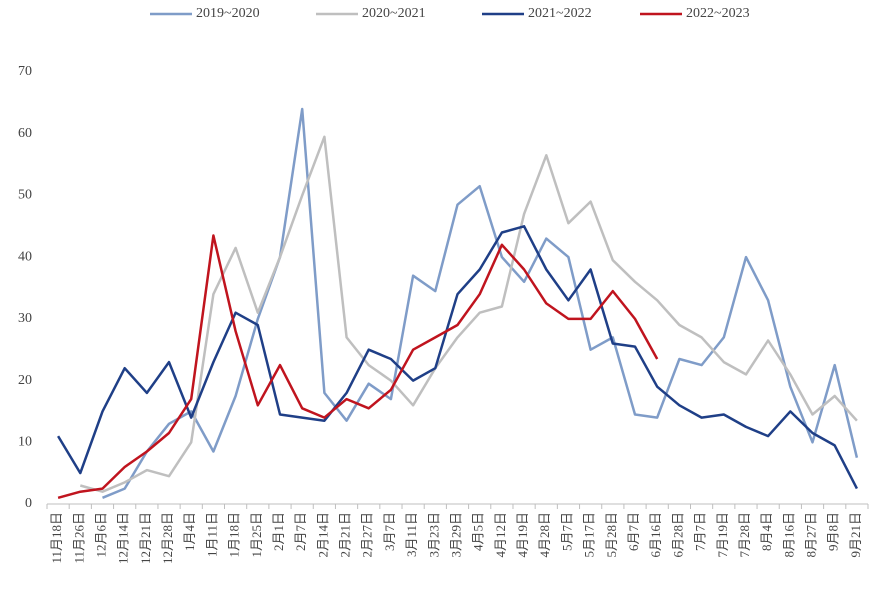  I want to click on x-tick-label: 2月1日, so click(278, 531).